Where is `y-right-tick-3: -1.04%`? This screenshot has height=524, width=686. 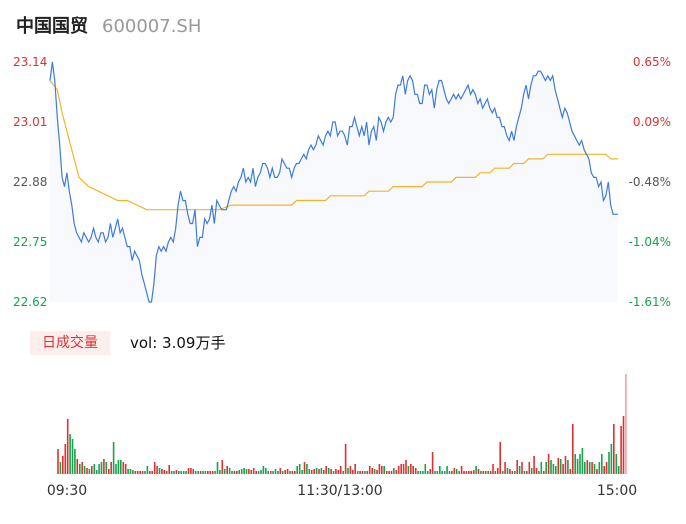
y-right-tick-3: -1.04% is located at coordinates (650, 242).